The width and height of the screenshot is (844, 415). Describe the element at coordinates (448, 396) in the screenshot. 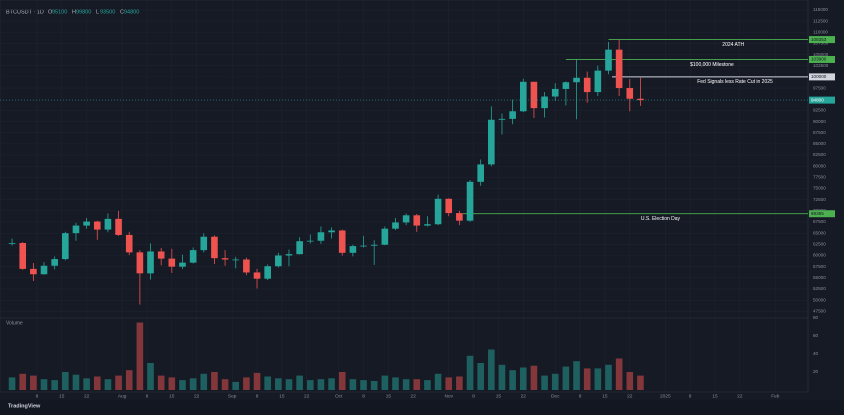

I see `x-tick-label: Nov` at that location.